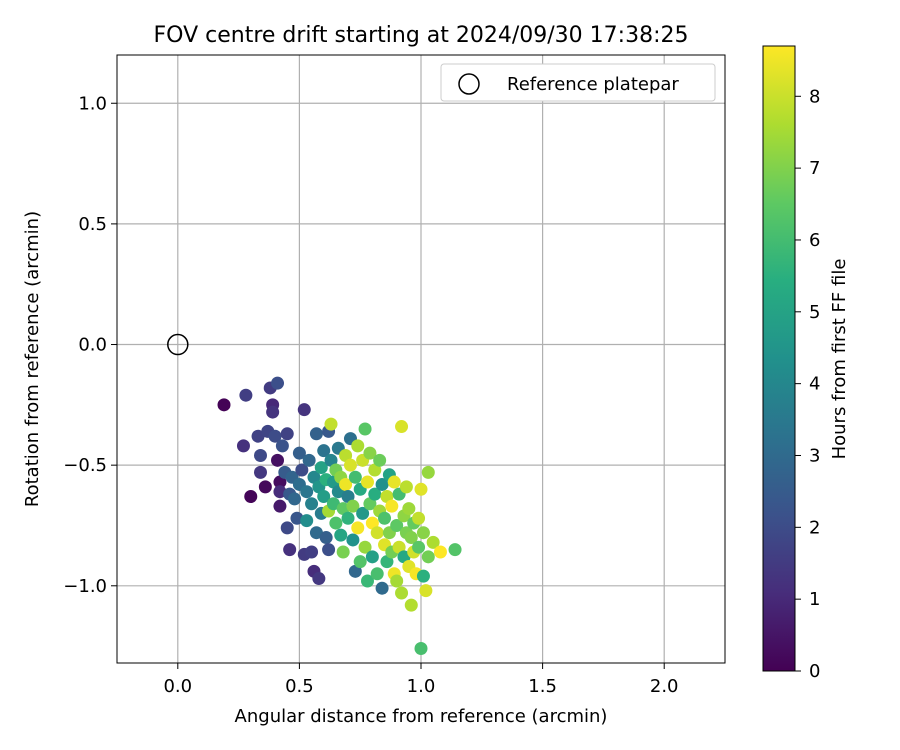 The image size is (900, 750). What do you see at coordinates (92, 345) in the screenshot?
I see `y-tick-label: 0.0` at bounding box center [92, 345].